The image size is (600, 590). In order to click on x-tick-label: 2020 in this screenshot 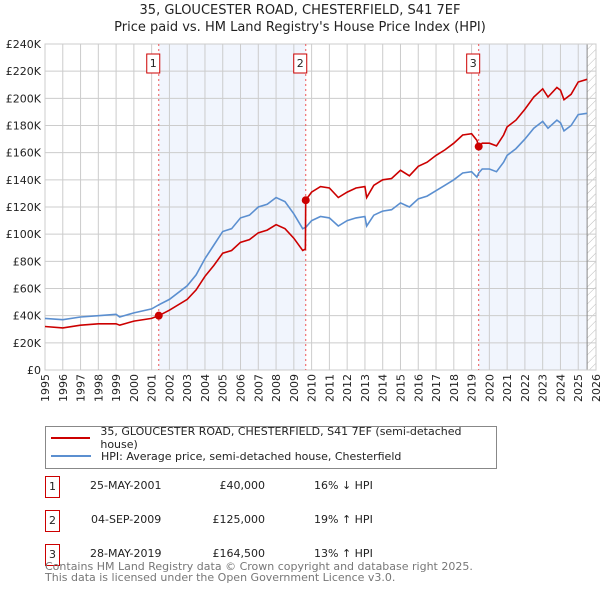, I will do `click(489, 388)`.